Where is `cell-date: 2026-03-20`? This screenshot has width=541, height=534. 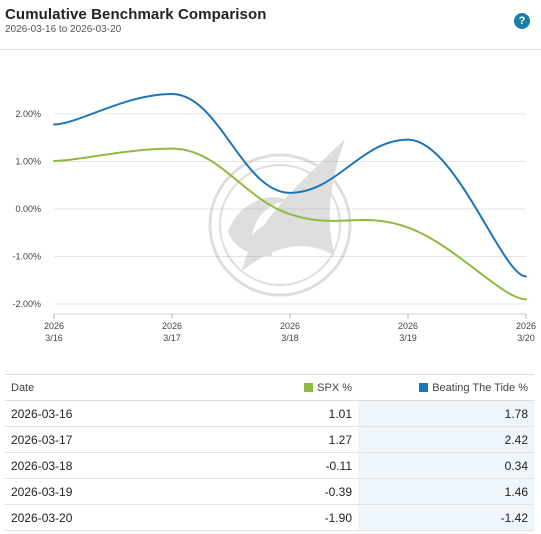
cell-date: 2026-03-20 is located at coordinates (105, 517).